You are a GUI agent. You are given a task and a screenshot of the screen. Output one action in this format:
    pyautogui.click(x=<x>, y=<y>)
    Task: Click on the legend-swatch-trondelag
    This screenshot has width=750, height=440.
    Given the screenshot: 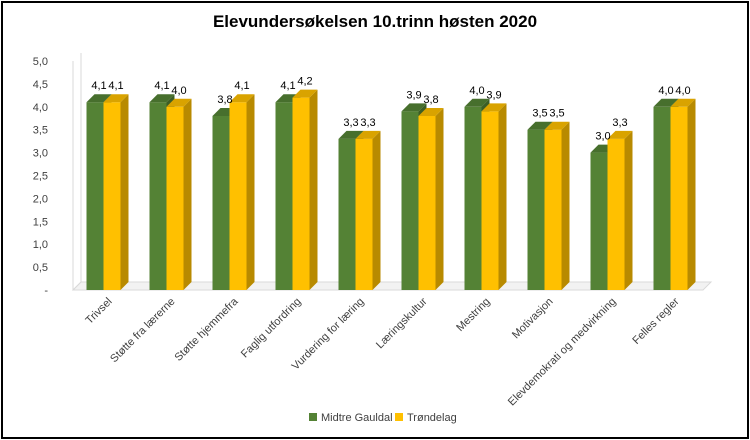 What is the action you would take?
    pyautogui.click(x=399, y=417)
    